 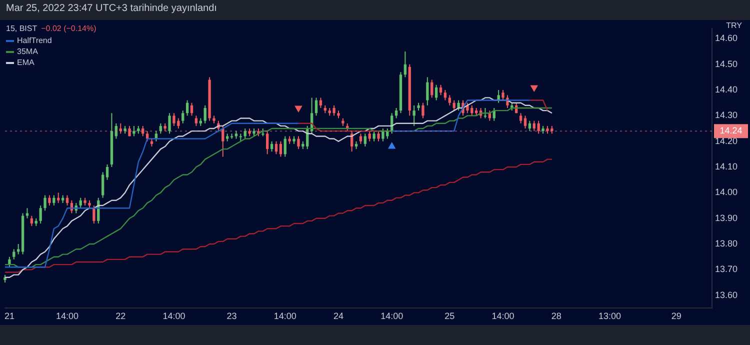 What do you see at coordinates (609, 316) in the screenshot?
I see `x-tick-label: 13:00` at bounding box center [609, 316].